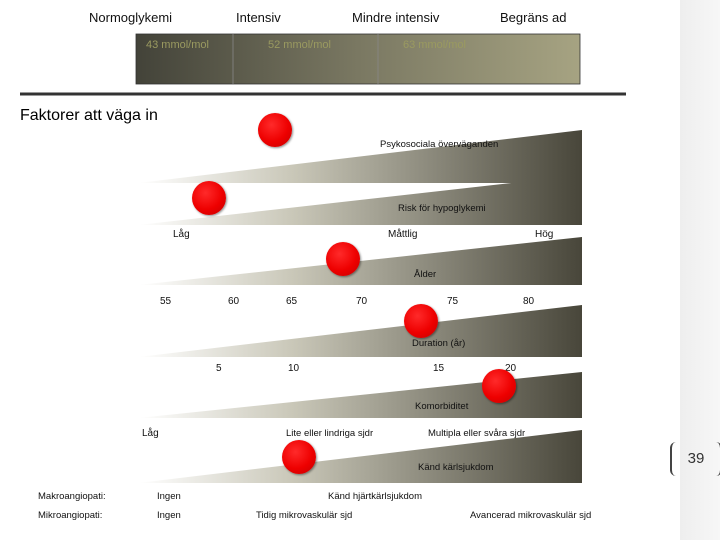 This screenshot has width=720, height=540. What do you see at coordinates (219, 368) in the screenshot?
I see `dur-tick-5: 5` at bounding box center [219, 368].